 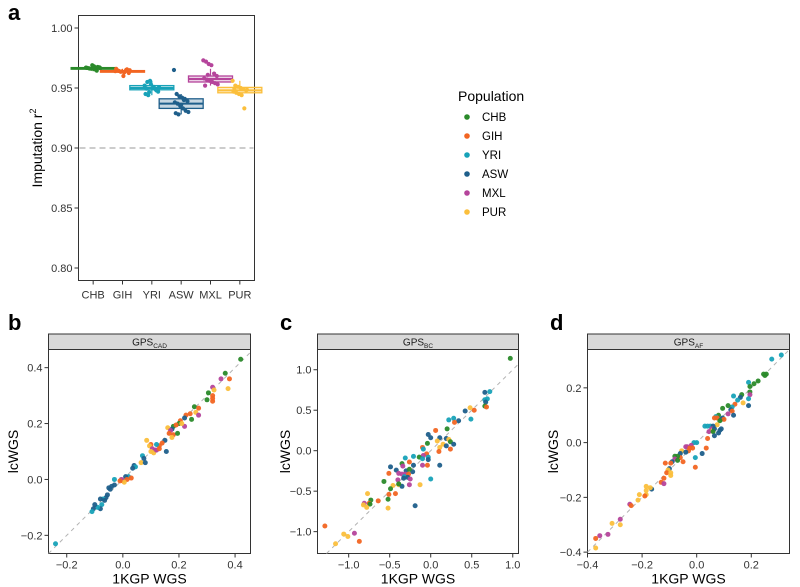 I want to click on legend-label: MXL, so click(x=494, y=194).